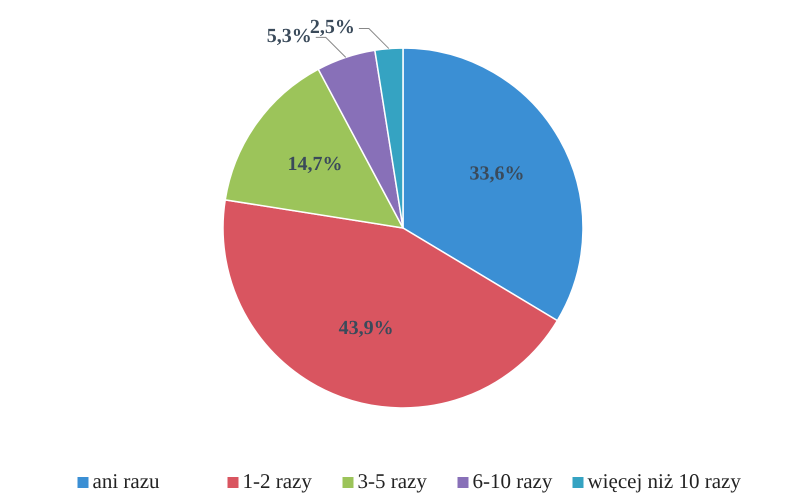 Image resolution: width=810 pixels, height=504 pixels. I want to click on data-label: 43,9%, so click(366, 328).